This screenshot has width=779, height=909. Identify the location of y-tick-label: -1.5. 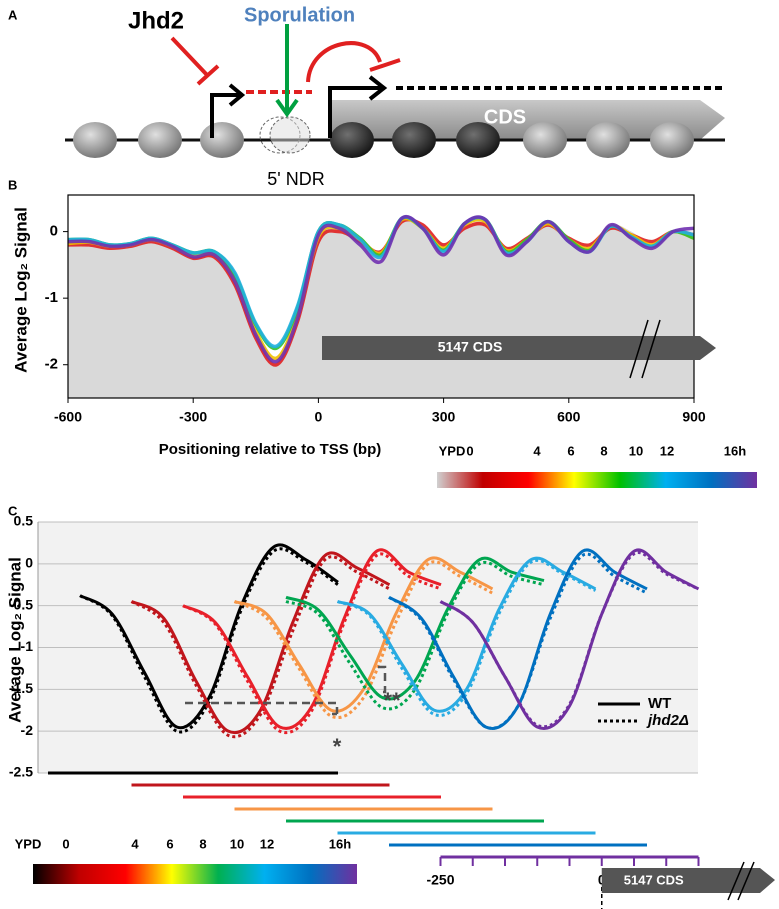
(21, 688).